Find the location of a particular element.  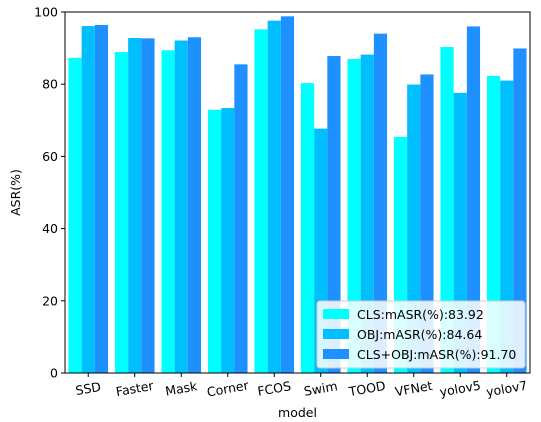

y-tick-label: 20 is located at coordinates (50, 300).